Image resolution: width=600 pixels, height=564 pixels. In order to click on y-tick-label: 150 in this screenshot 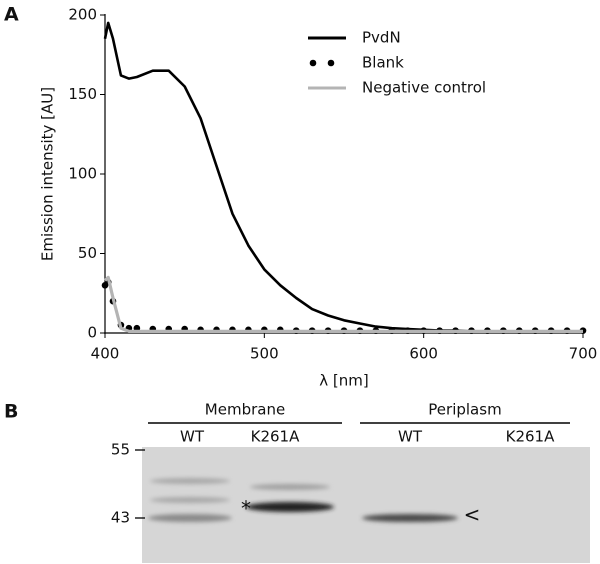, I will do `click(82, 94)`.